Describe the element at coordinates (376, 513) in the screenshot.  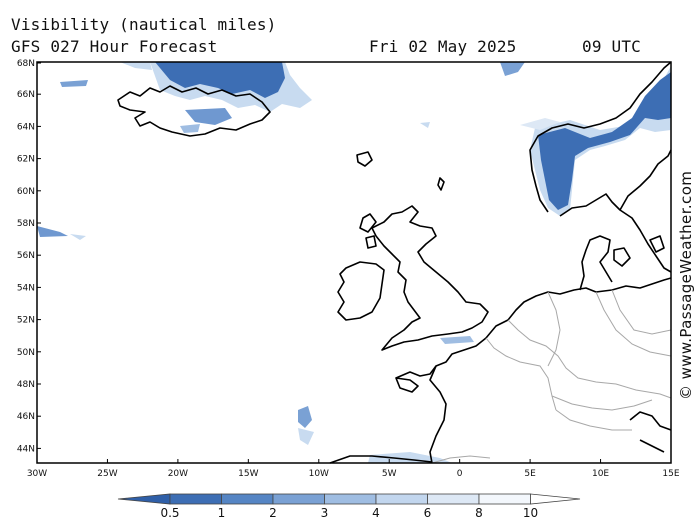
I see `colorbar-label: 4` at that location.